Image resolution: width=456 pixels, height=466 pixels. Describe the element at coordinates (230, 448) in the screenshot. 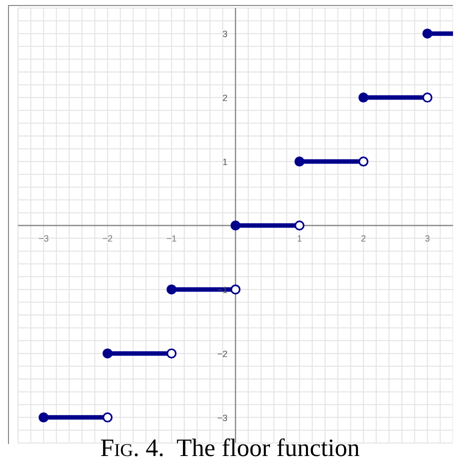

I see `annotation: Fig. 4. The floor function` at that location.